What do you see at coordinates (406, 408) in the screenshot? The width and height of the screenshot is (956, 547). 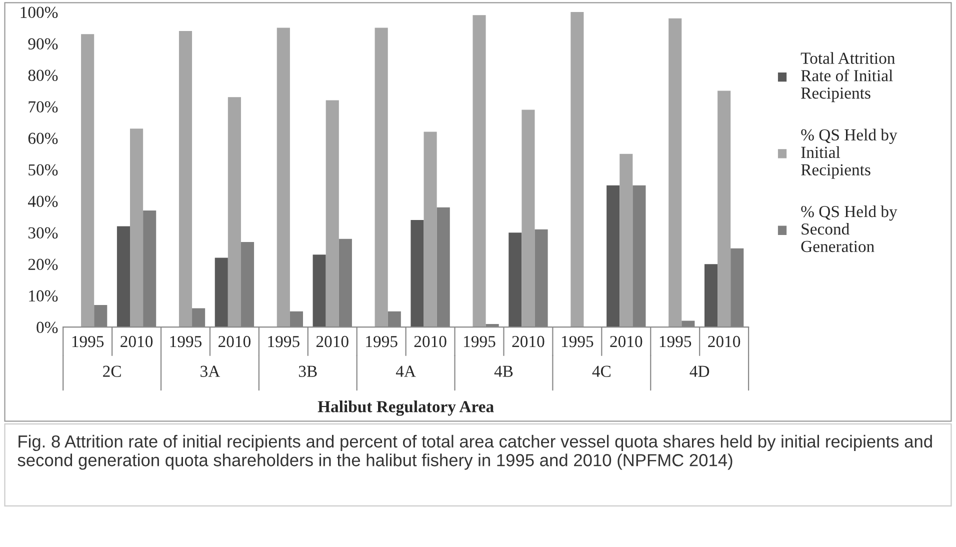 I see `x-axis-title: Halibut Regulatory Area` at bounding box center [406, 408].